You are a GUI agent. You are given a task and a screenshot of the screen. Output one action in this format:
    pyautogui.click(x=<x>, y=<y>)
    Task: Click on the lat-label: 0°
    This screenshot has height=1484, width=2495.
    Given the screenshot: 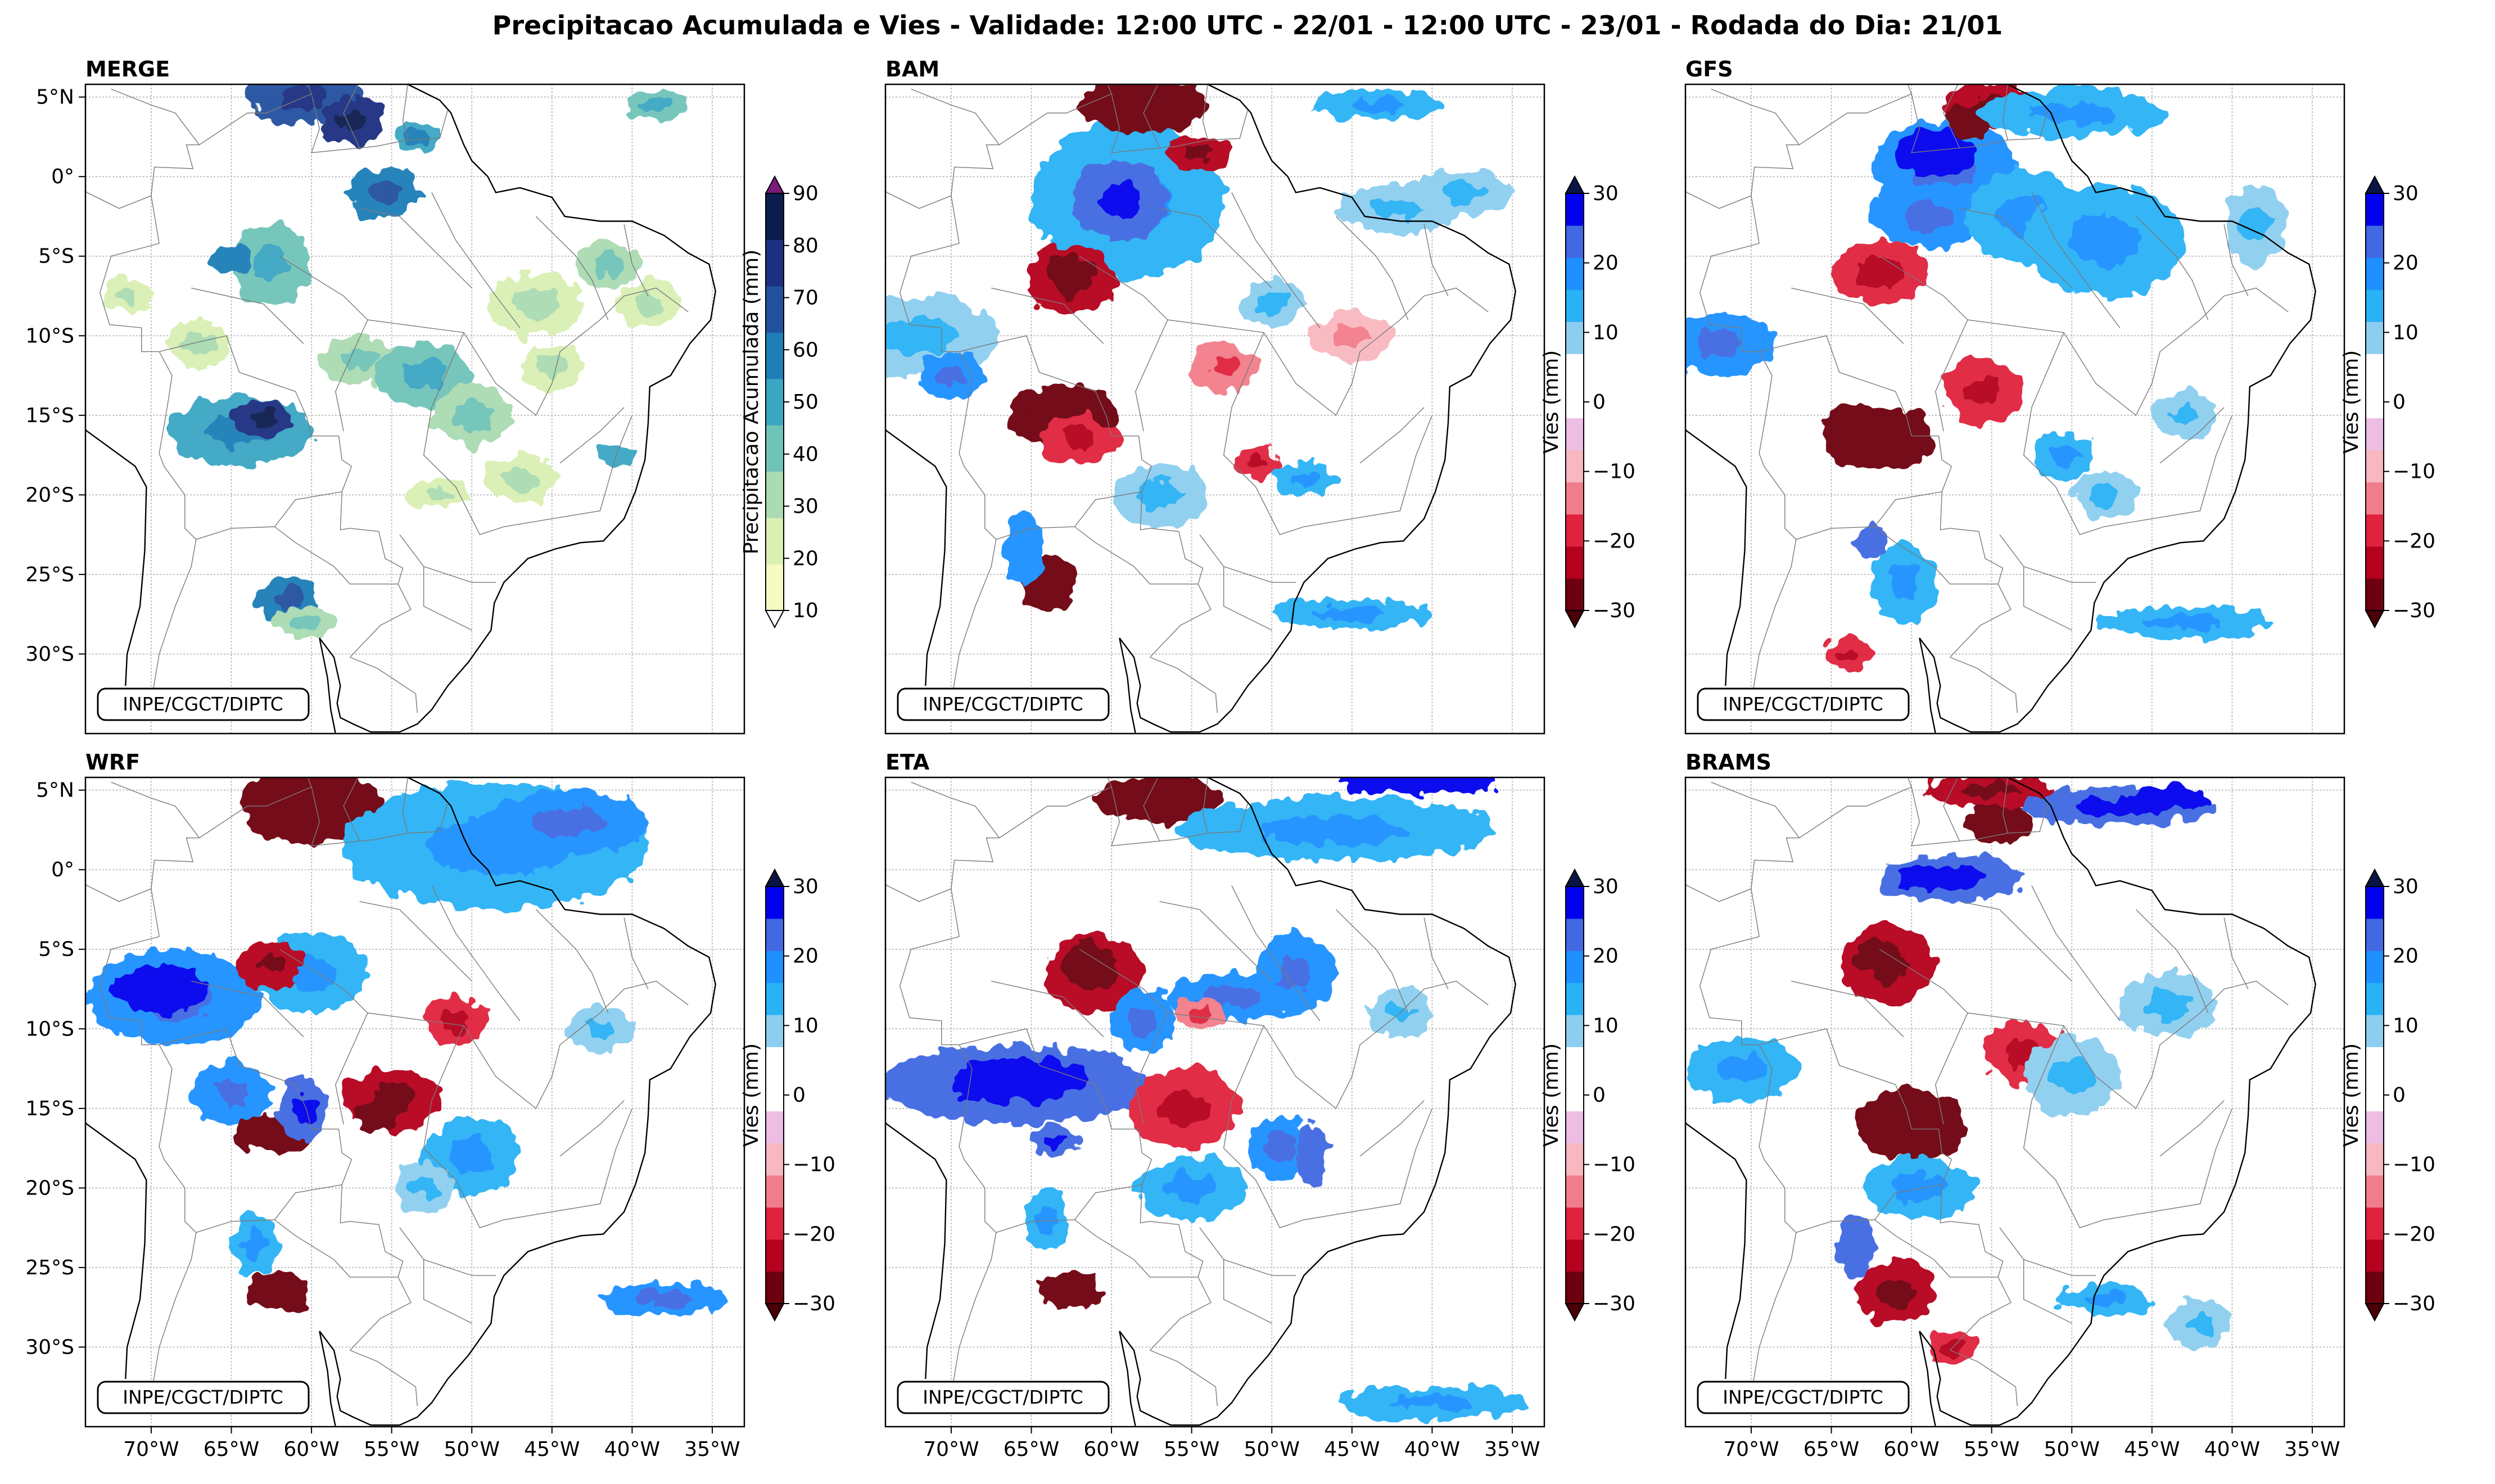 What is the action you would take?
    pyautogui.click(x=62, y=176)
    